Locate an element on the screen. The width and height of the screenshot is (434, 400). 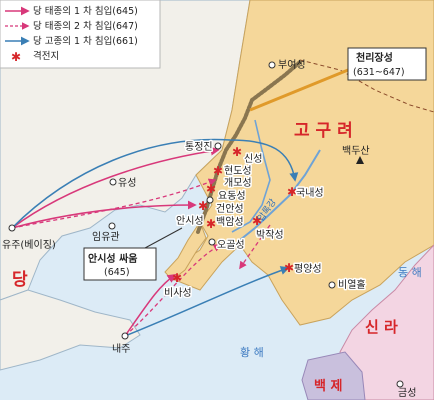
dot-geonan is located at coordinates (210, 200).